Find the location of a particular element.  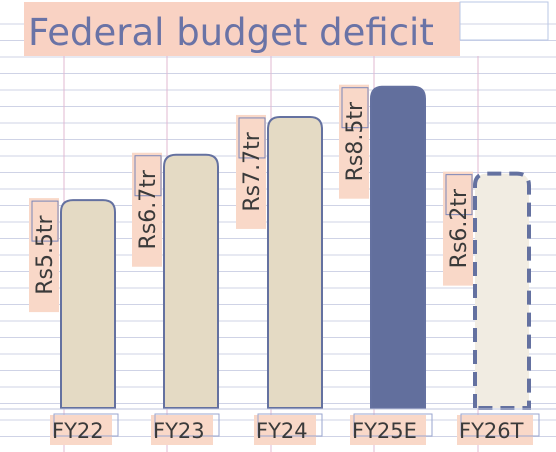

category-label-fy25e: FY25E is located at coordinates (384, 431).